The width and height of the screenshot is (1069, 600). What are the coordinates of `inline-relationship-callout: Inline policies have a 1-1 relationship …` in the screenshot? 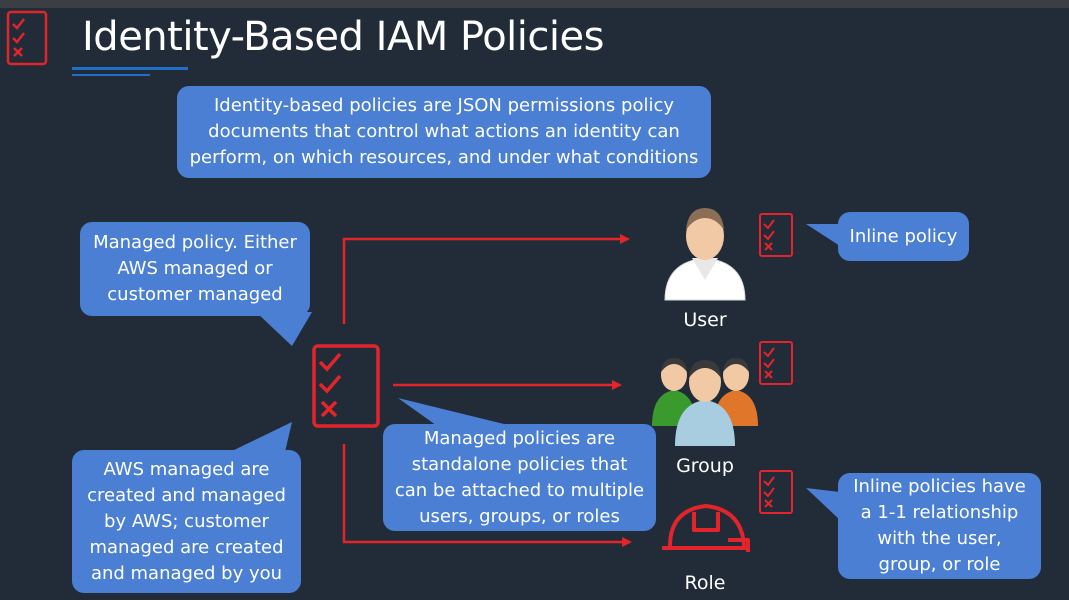 It's located at (939, 526).